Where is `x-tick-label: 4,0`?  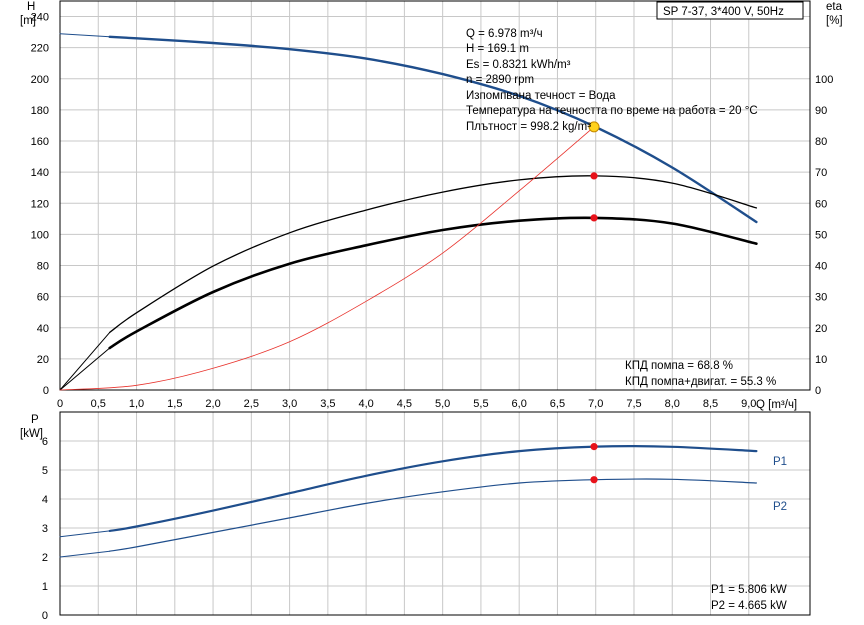
x-tick-label: 4,0 is located at coordinates (365, 404).